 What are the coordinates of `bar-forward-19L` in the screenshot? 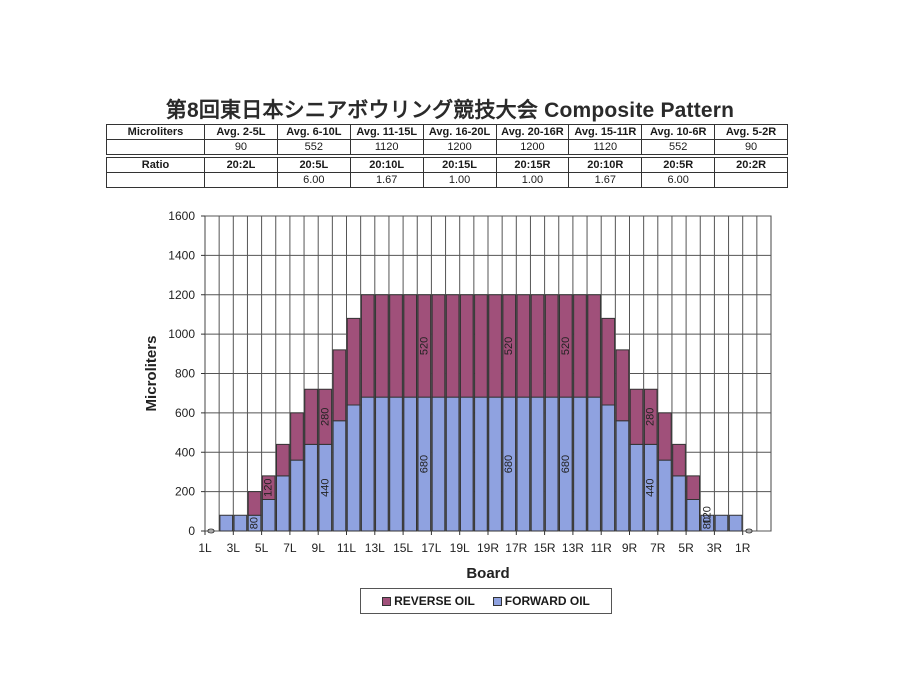 It's located at (466, 464).